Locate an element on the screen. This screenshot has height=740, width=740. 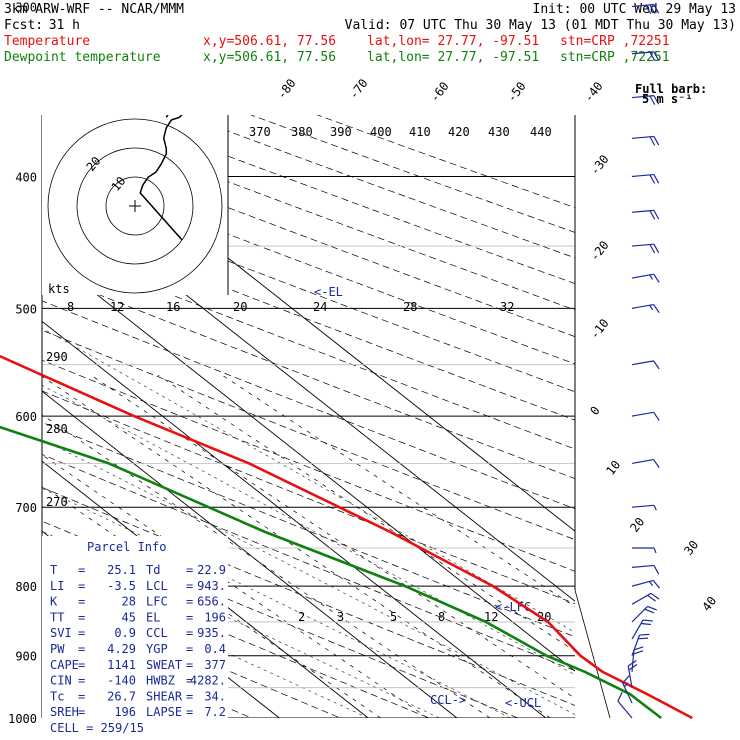
parcel-value: 22.9 is located at coordinates (211, 570).